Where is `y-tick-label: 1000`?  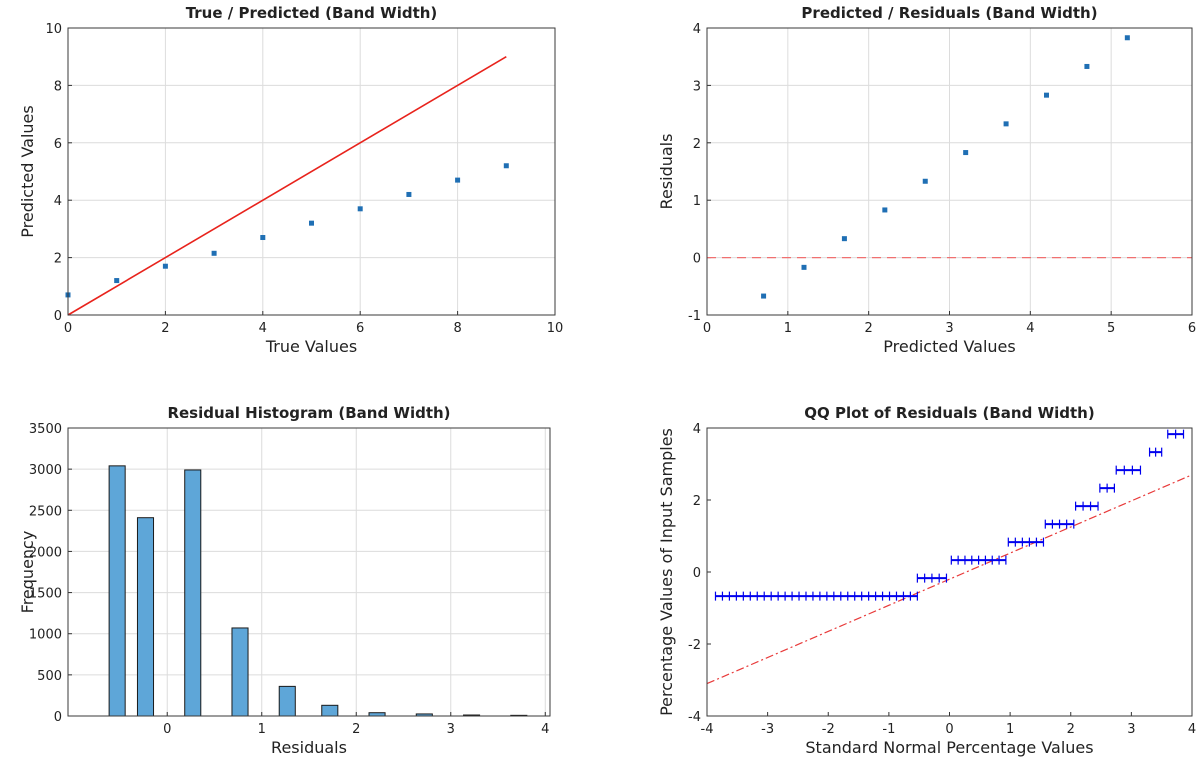 y-tick-label: 1000 is located at coordinates (45, 635).